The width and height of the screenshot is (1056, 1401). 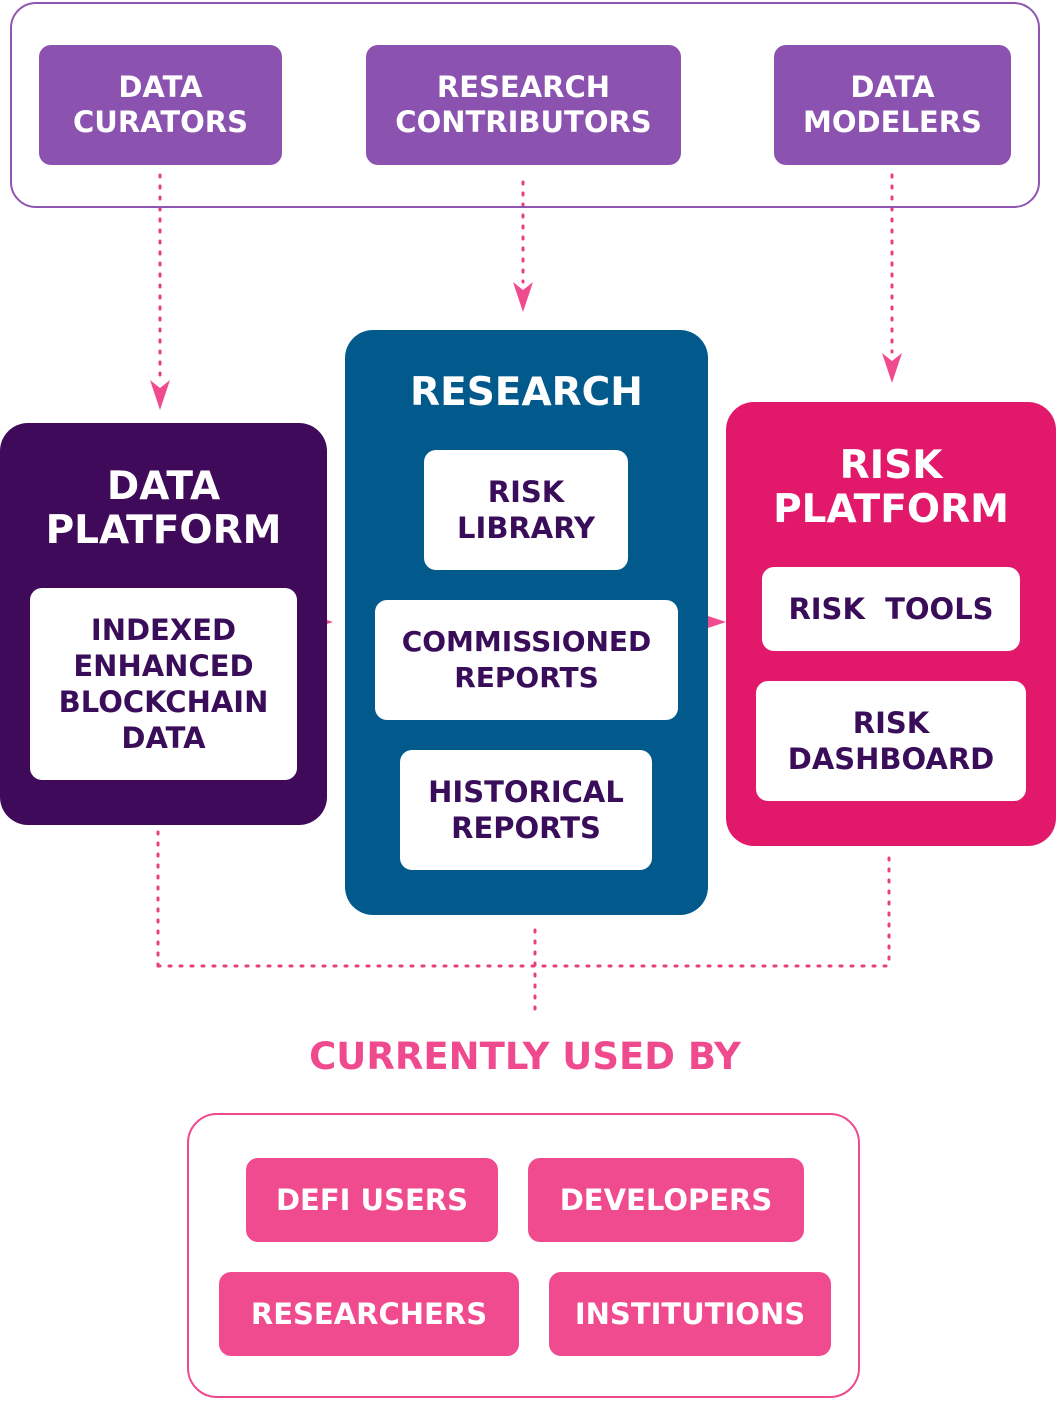 I want to click on risk-platform-title: RISK PLATFORM, so click(x=891, y=487).